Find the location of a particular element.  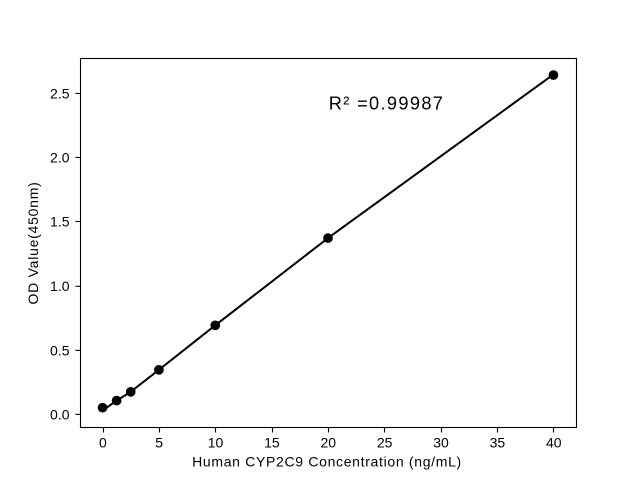

svg-text: 20 is located at coordinates (329, 443).